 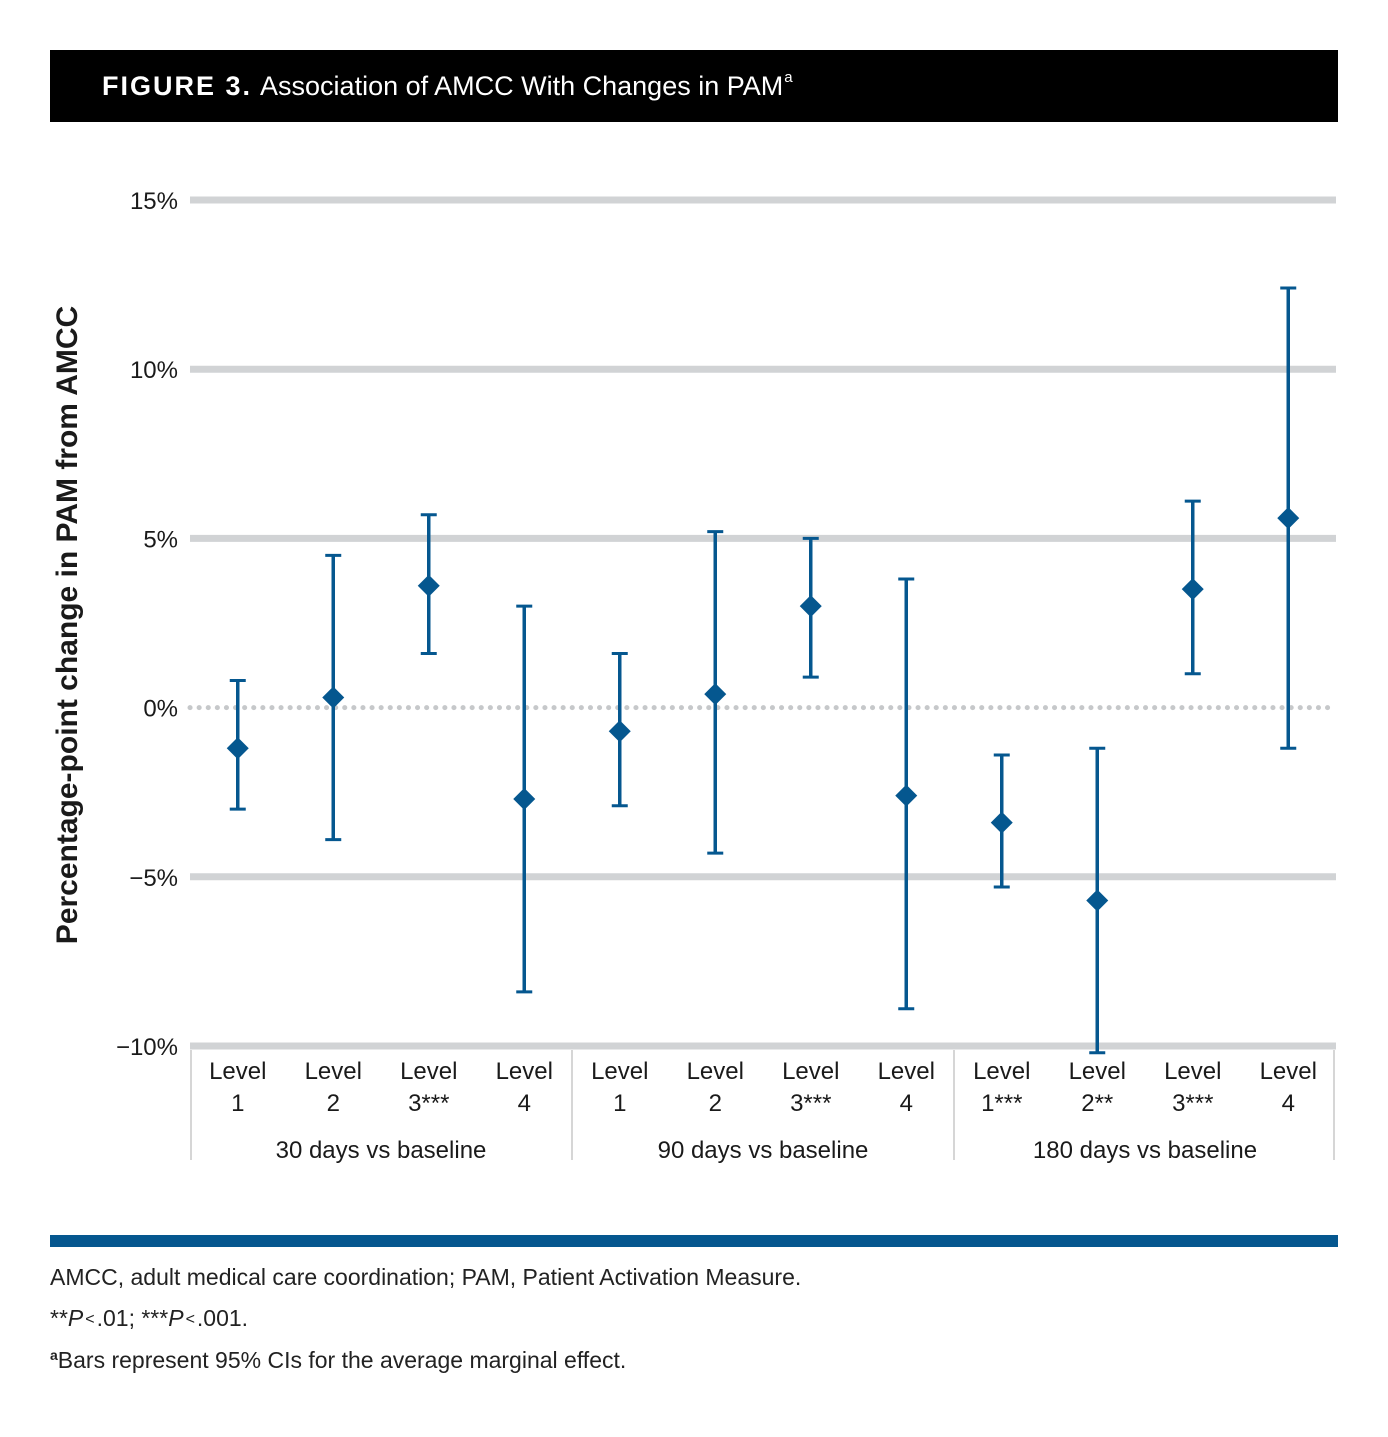 What do you see at coordinates (90, 1319) in the screenshot?
I see `footnote-lt-1: <` at bounding box center [90, 1319].